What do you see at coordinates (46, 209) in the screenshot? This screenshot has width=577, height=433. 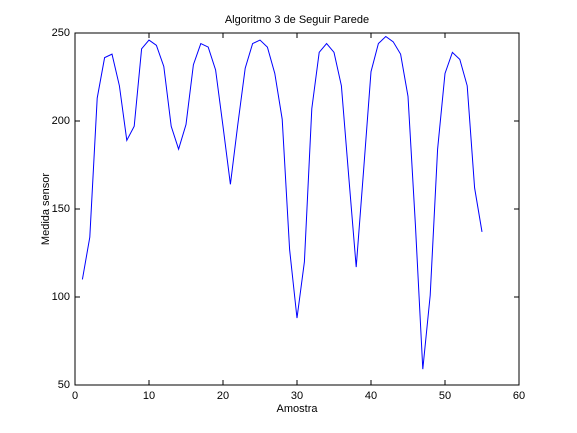 I see `y-axis-label: Medida sensor` at bounding box center [46, 209].